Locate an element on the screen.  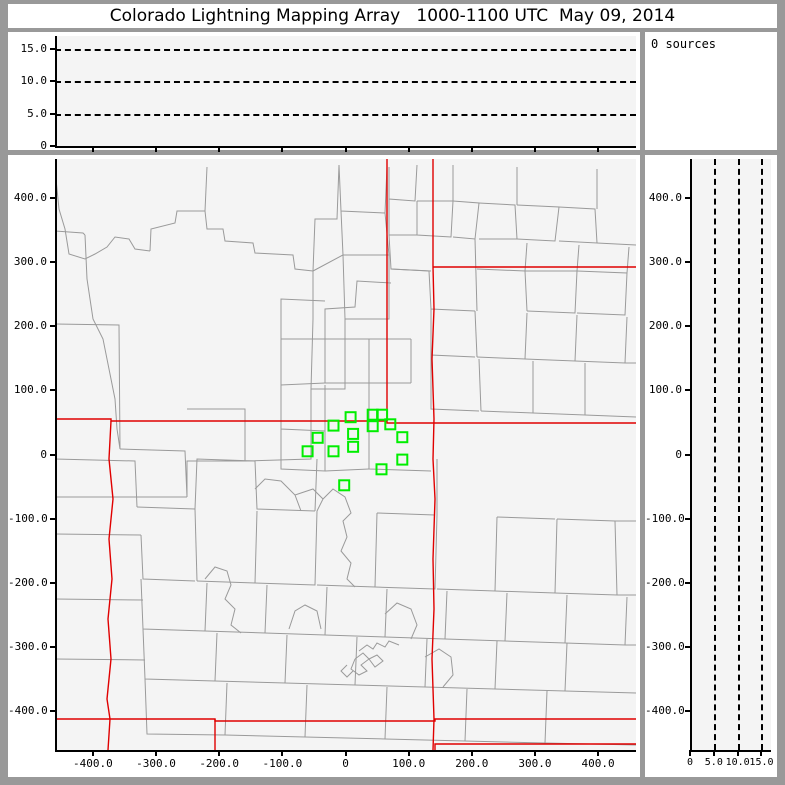
right-x-tick-label: 0 is located at coordinates (690, 762).